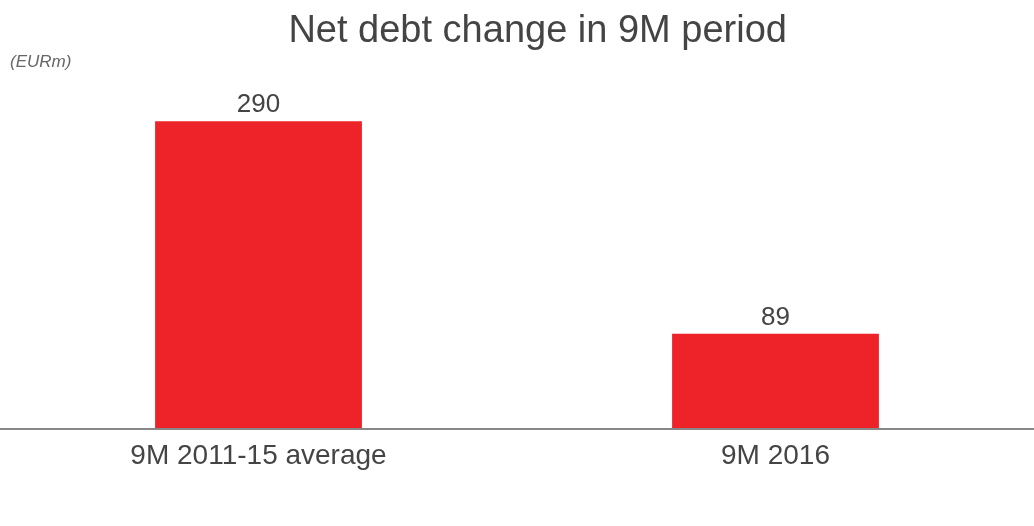  What do you see at coordinates (41, 61) in the screenshot?
I see `text: (EURm)` at bounding box center [41, 61].